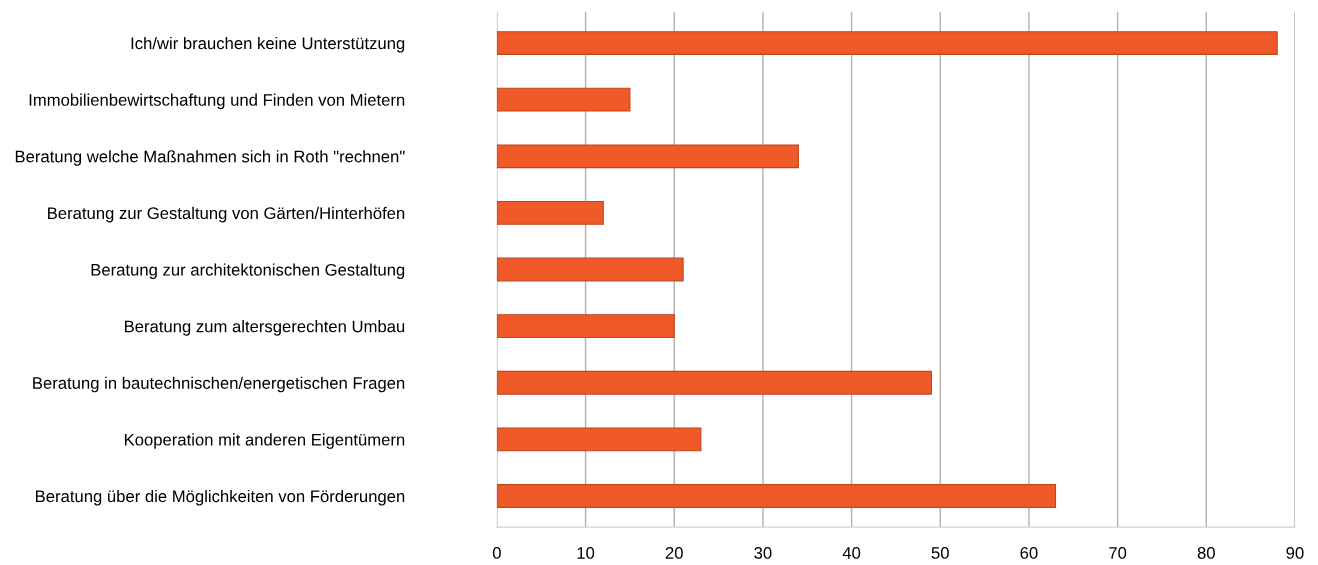 This screenshot has height=565, width=1318. Describe the element at coordinates (851, 553) in the screenshot. I see `x-tick-label: 40` at that location.